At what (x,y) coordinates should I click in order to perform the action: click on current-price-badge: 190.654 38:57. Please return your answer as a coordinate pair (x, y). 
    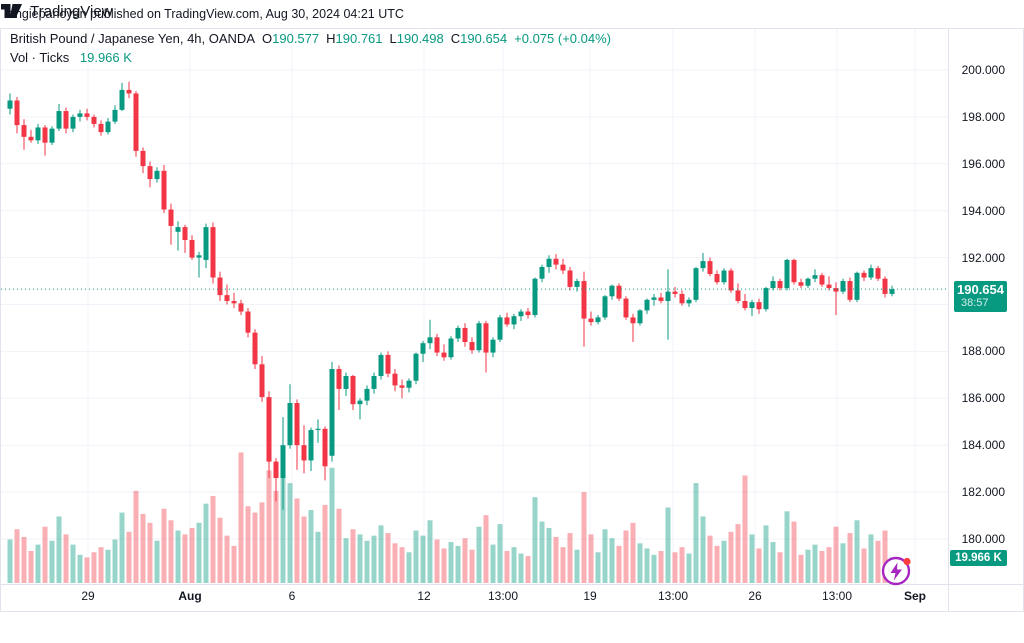
    Looking at the image, I should click on (980, 296).